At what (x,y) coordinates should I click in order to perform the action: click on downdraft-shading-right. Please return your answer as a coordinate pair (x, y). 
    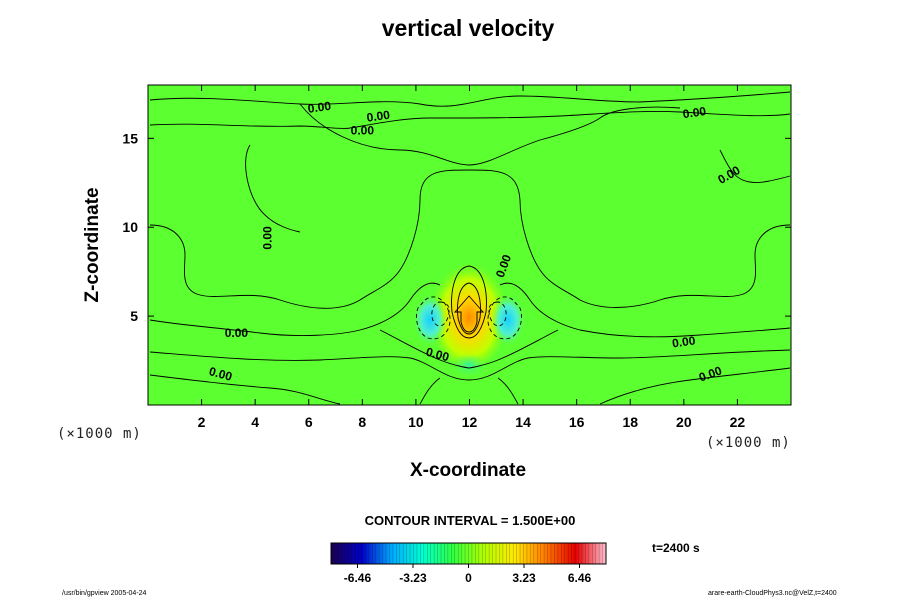
    Looking at the image, I should click on (508, 320).